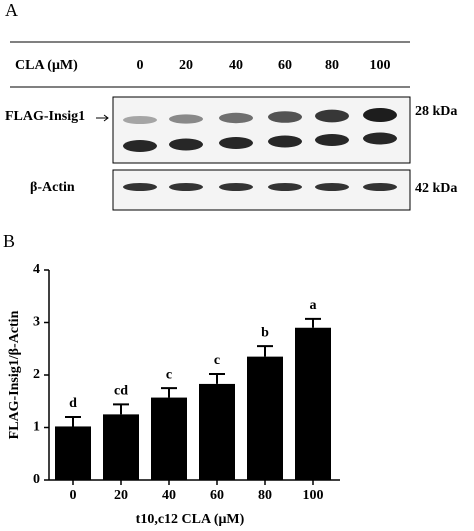 This screenshot has width=474, height=531. Describe the element at coordinates (265, 332) in the screenshot. I see `significance-letter: b` at that location.